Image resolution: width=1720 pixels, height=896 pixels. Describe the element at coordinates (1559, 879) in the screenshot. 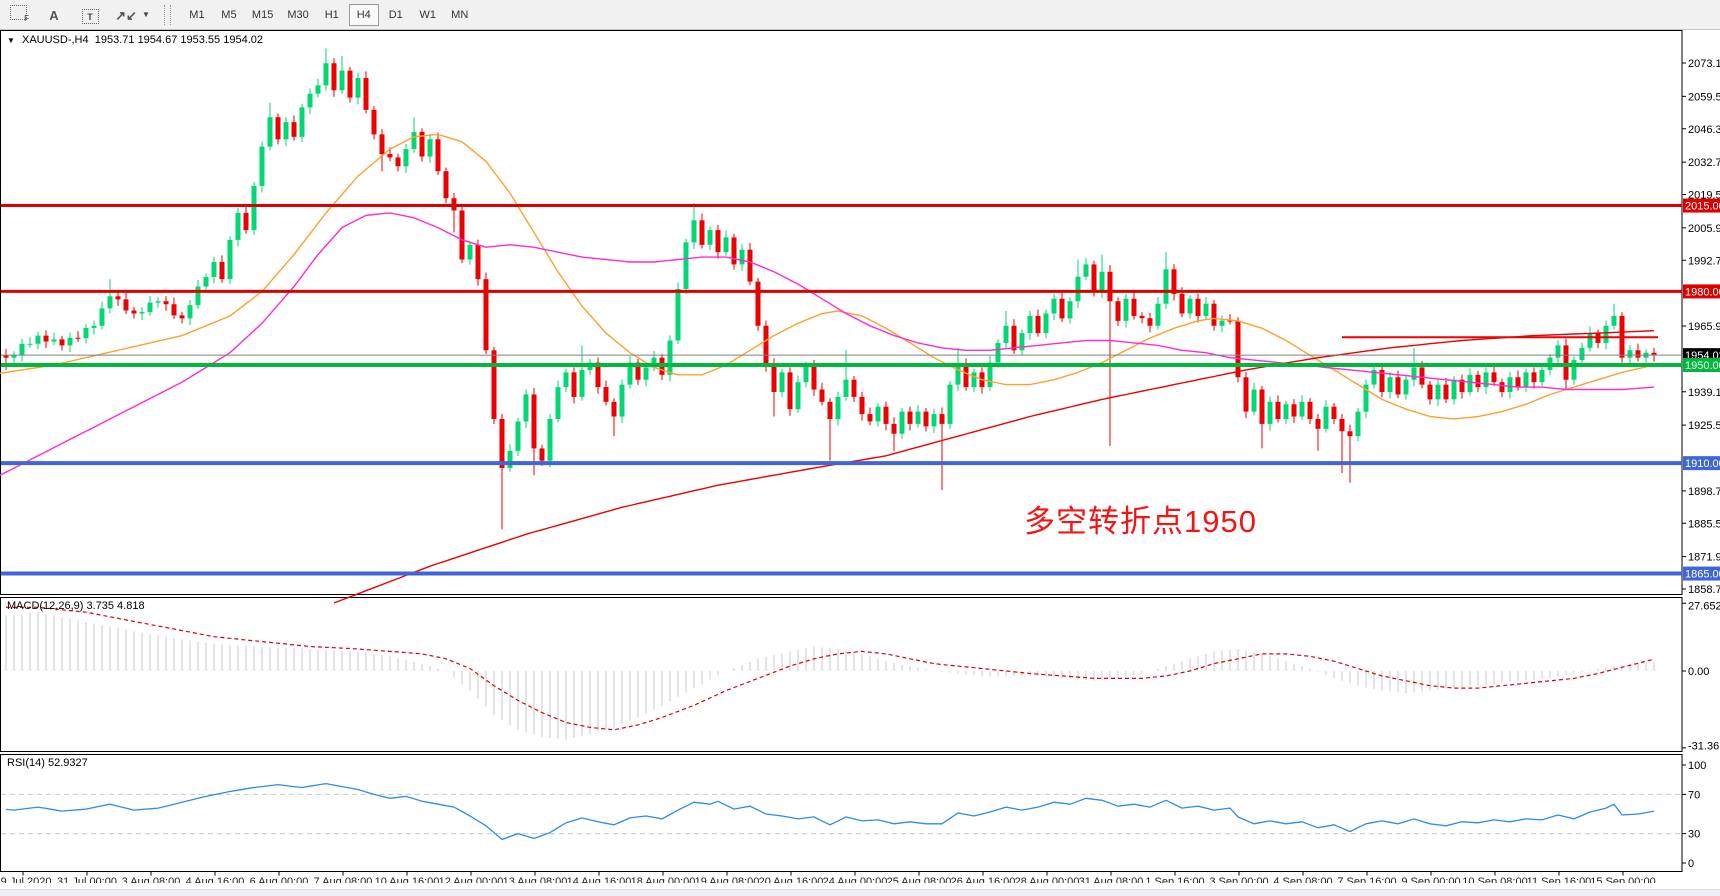

I see `svg-text: 11 Sep 16:00` at that location.